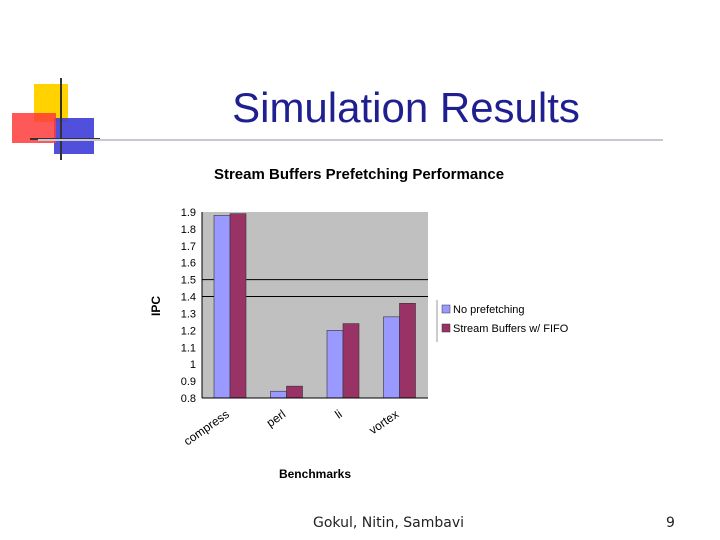  What do you see at coordinates (188, 382) in the screenshot?
I see `y-tick-label: 0.9` at bounding box center [188, 382].